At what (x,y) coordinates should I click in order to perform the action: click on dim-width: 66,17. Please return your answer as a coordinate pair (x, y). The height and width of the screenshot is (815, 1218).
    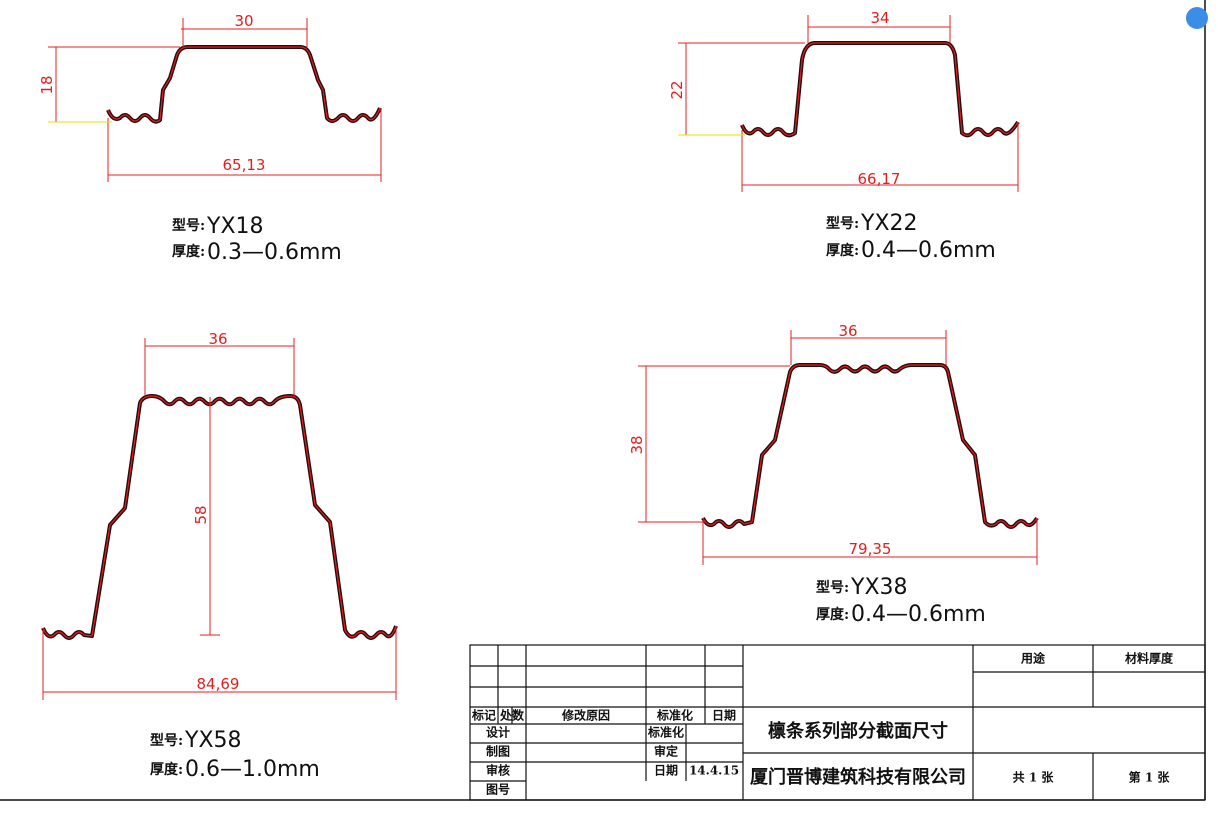
    Looking at the image, I should click on (879, 179).